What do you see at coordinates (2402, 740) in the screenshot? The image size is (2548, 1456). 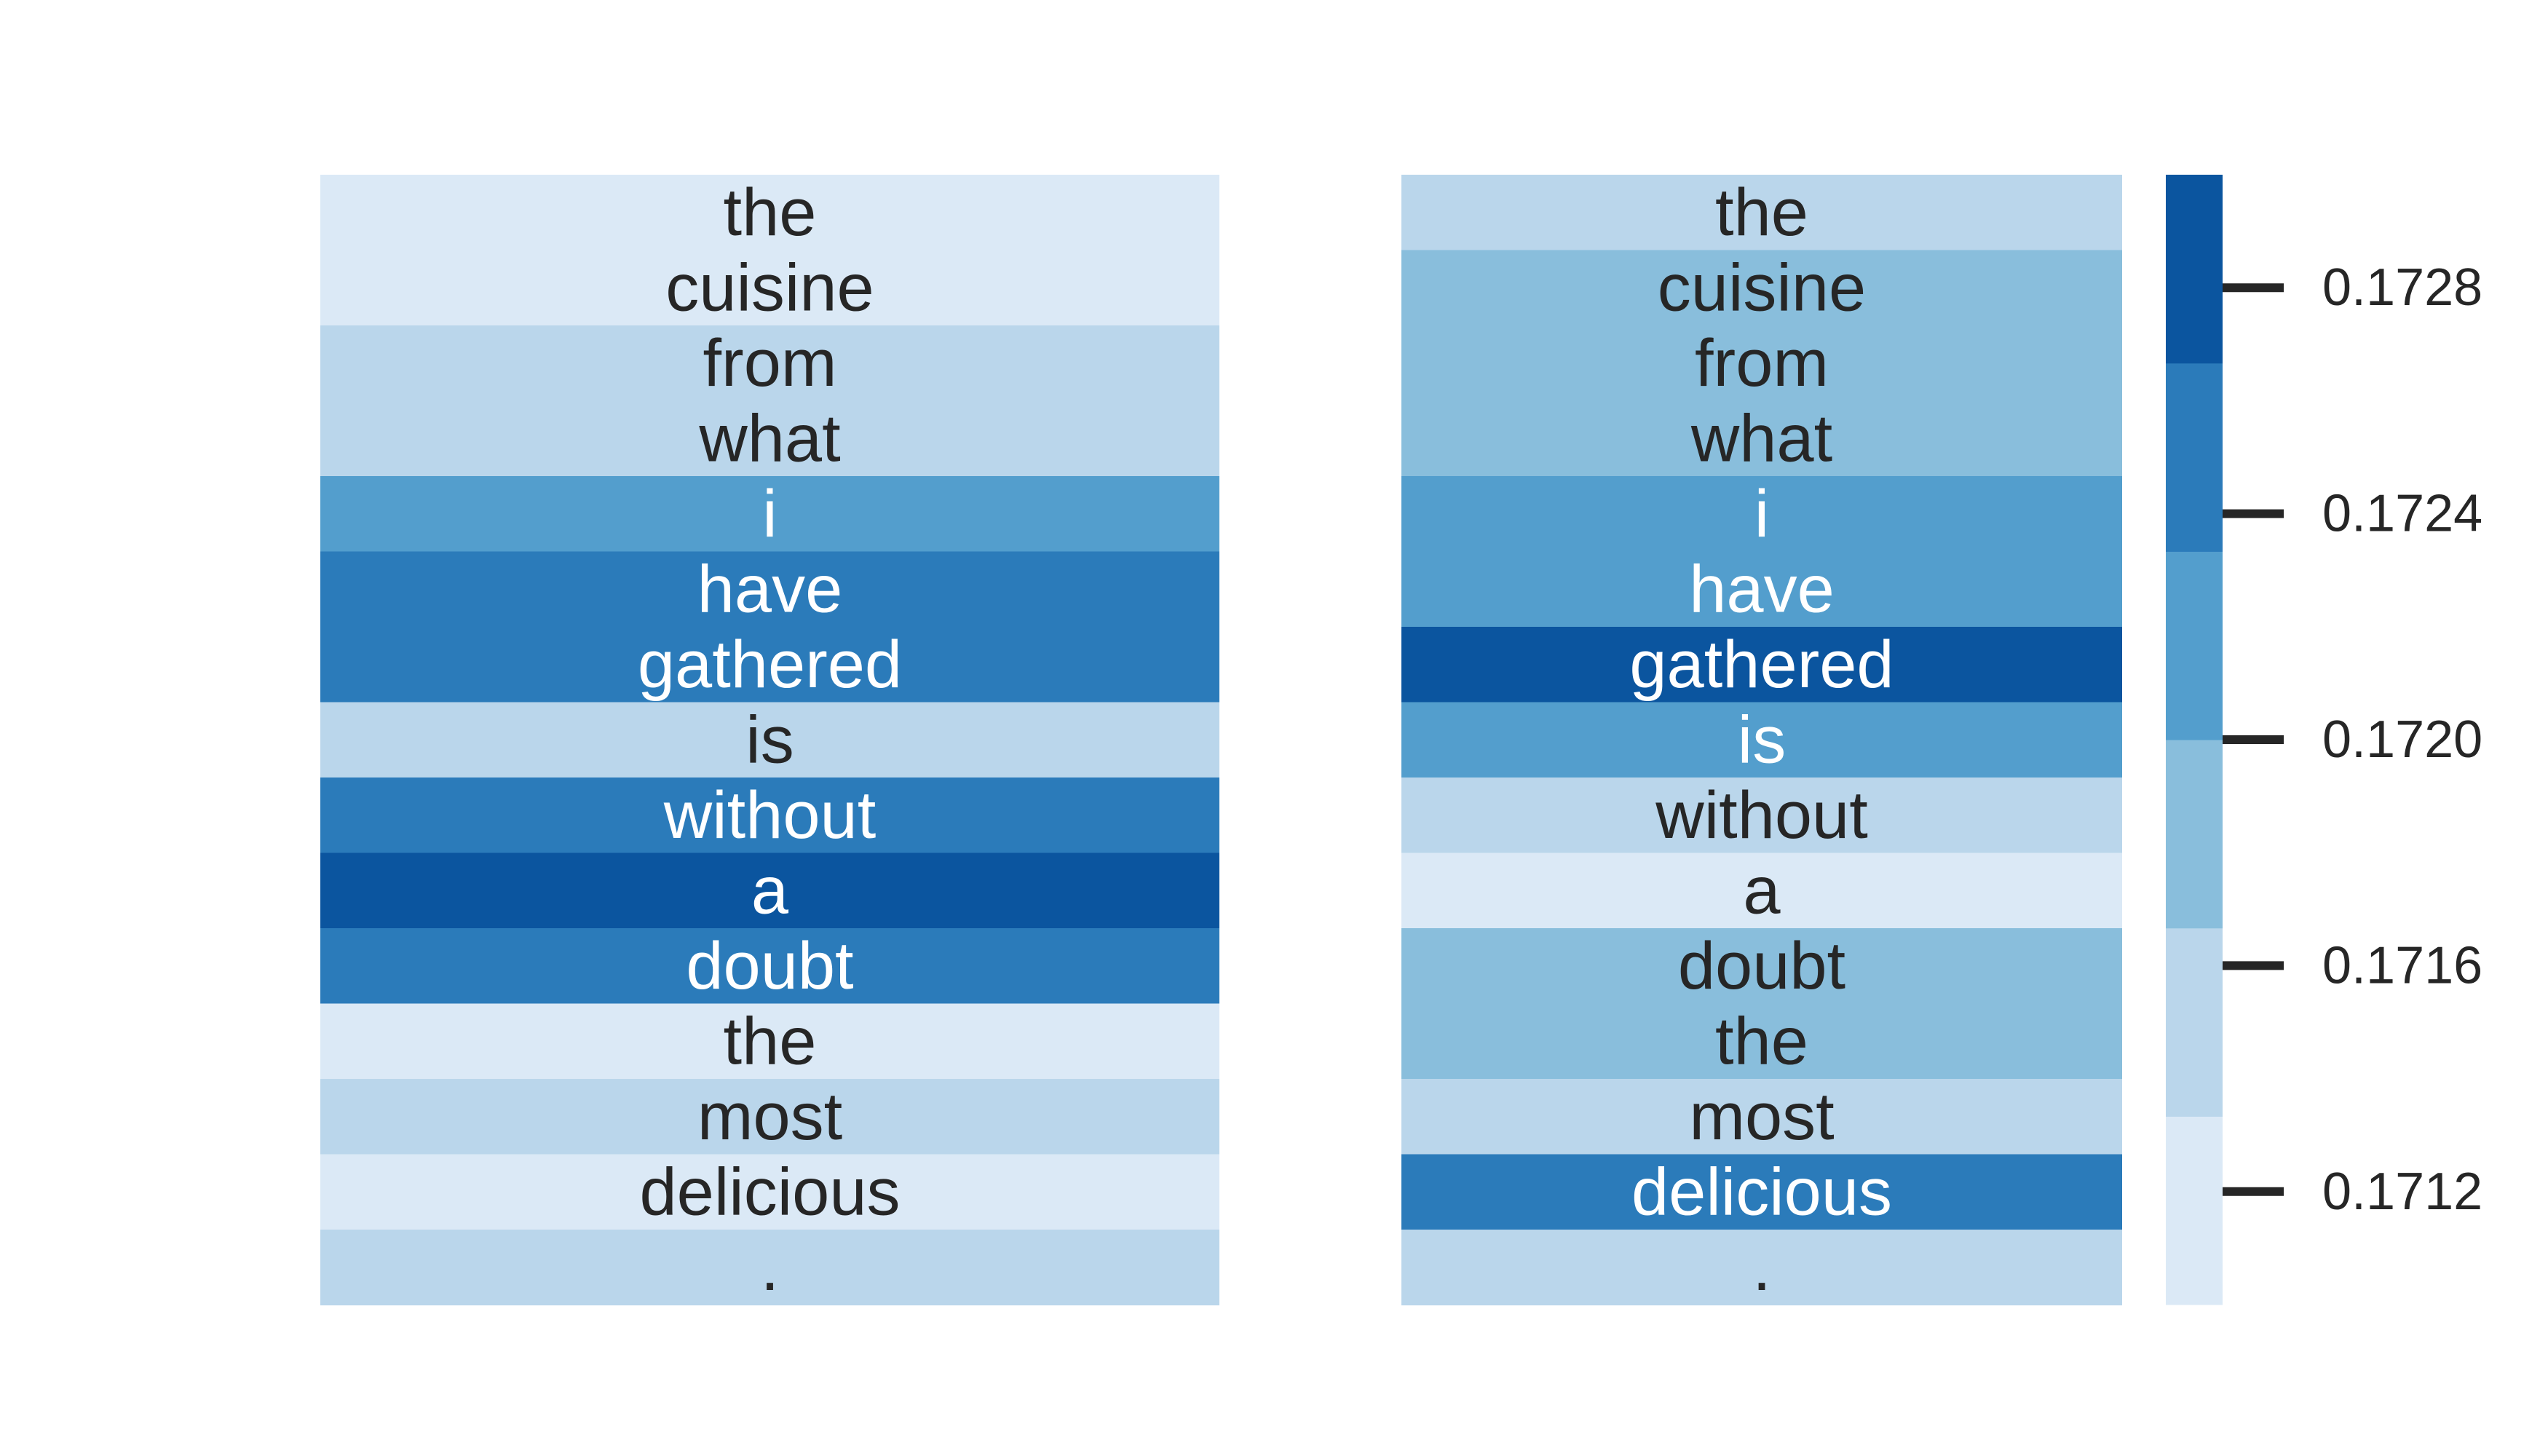 I see `colorbar-tick-label: 0.1720` at bounding box center [2402, 740].